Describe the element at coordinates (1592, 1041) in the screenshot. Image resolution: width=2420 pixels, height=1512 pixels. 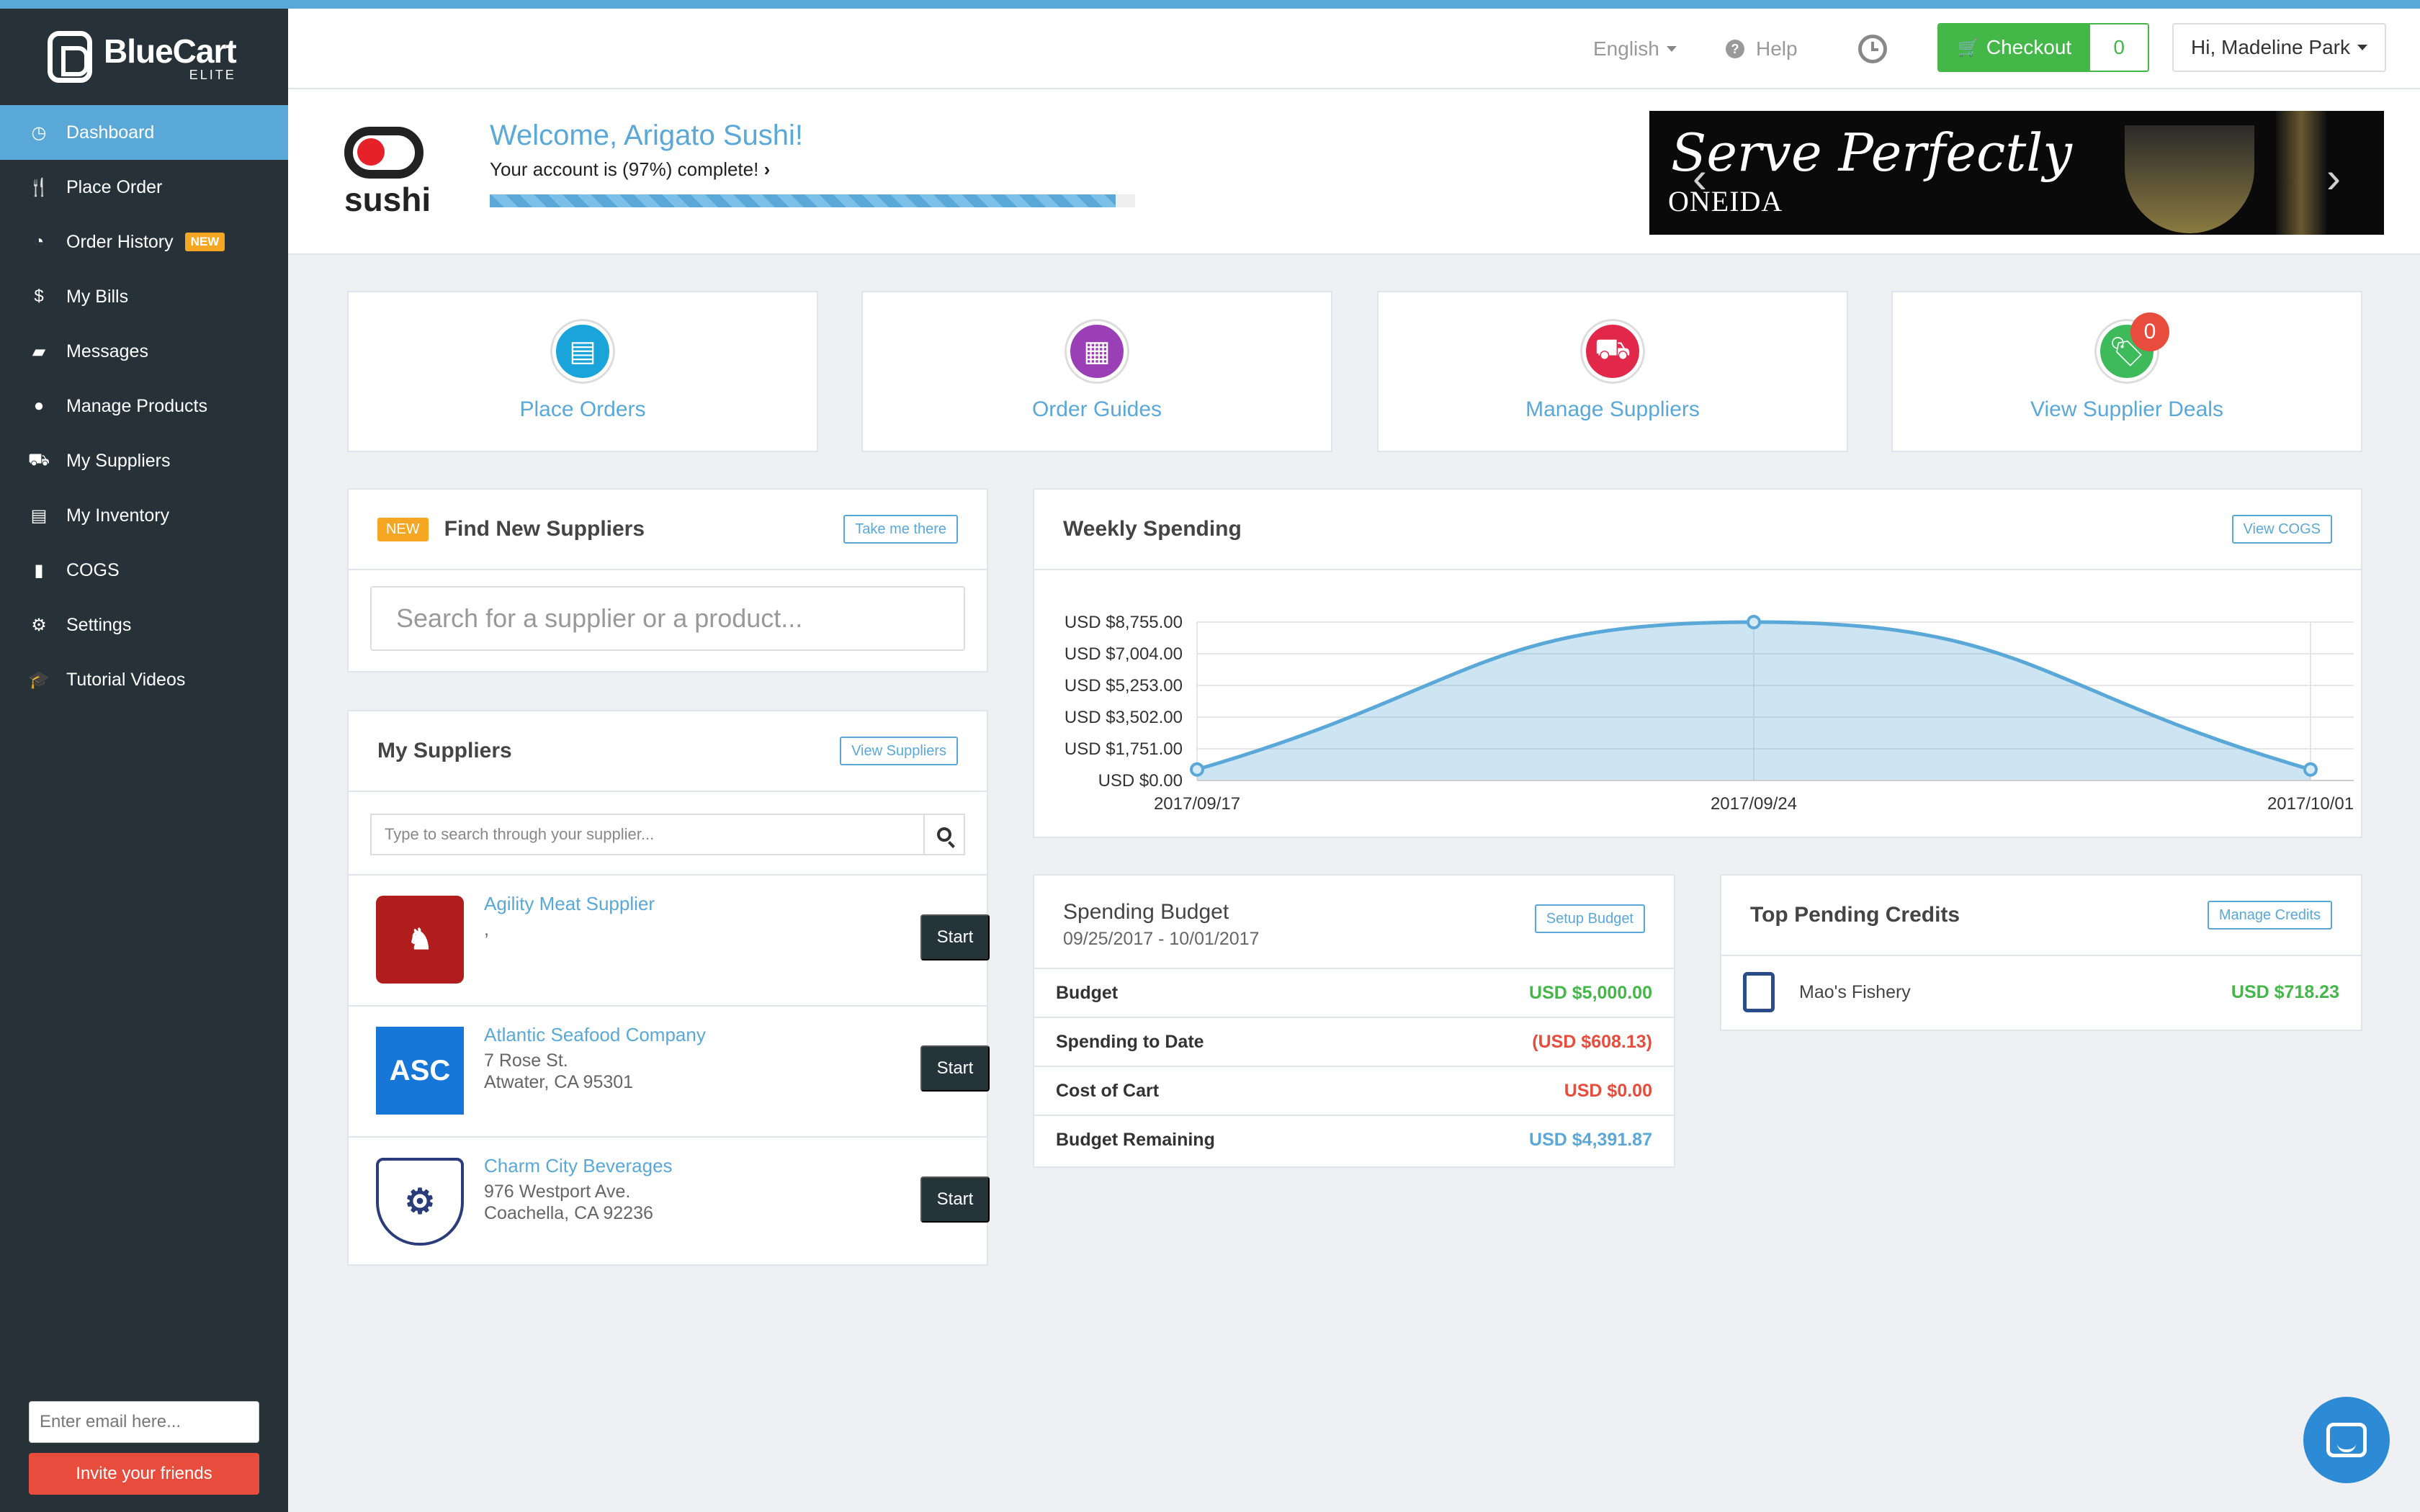
I see `budget-row-value: (USD $608.13)` at that location.